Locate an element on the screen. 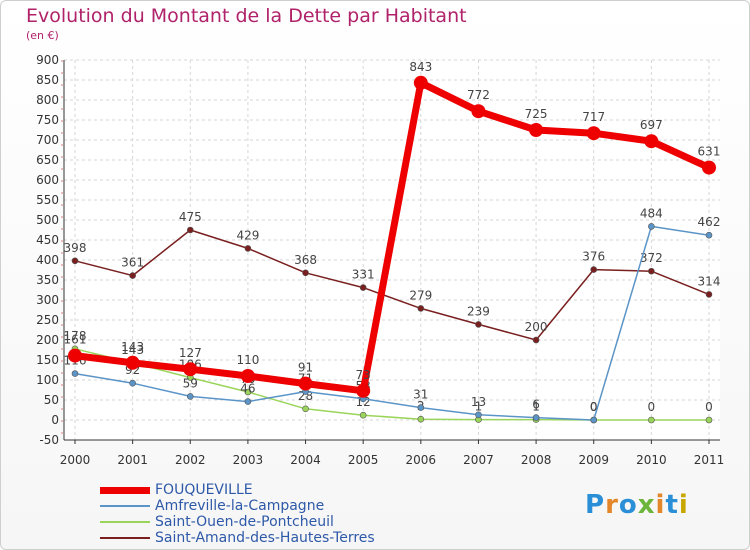 This screenshot has width=750, height=550. logo-letter: t is located at coordinates (672, 505).